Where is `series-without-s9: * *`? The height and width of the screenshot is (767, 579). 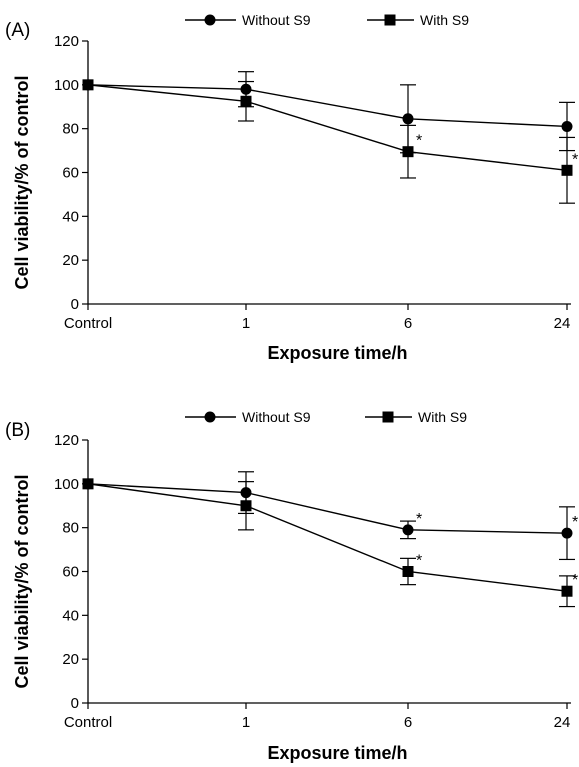 series-without-s9: * * is located at coordinates (330, 516).